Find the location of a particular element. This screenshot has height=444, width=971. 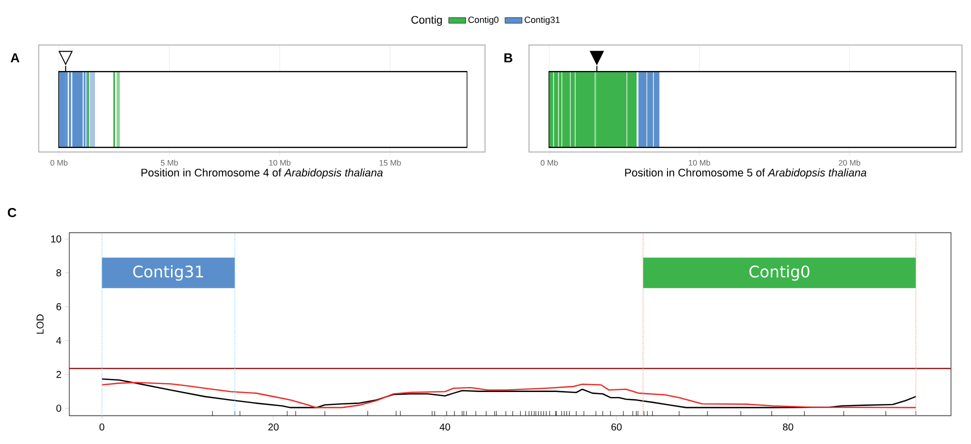

y-axis-title: LOD is located at coordinates (40, 324).